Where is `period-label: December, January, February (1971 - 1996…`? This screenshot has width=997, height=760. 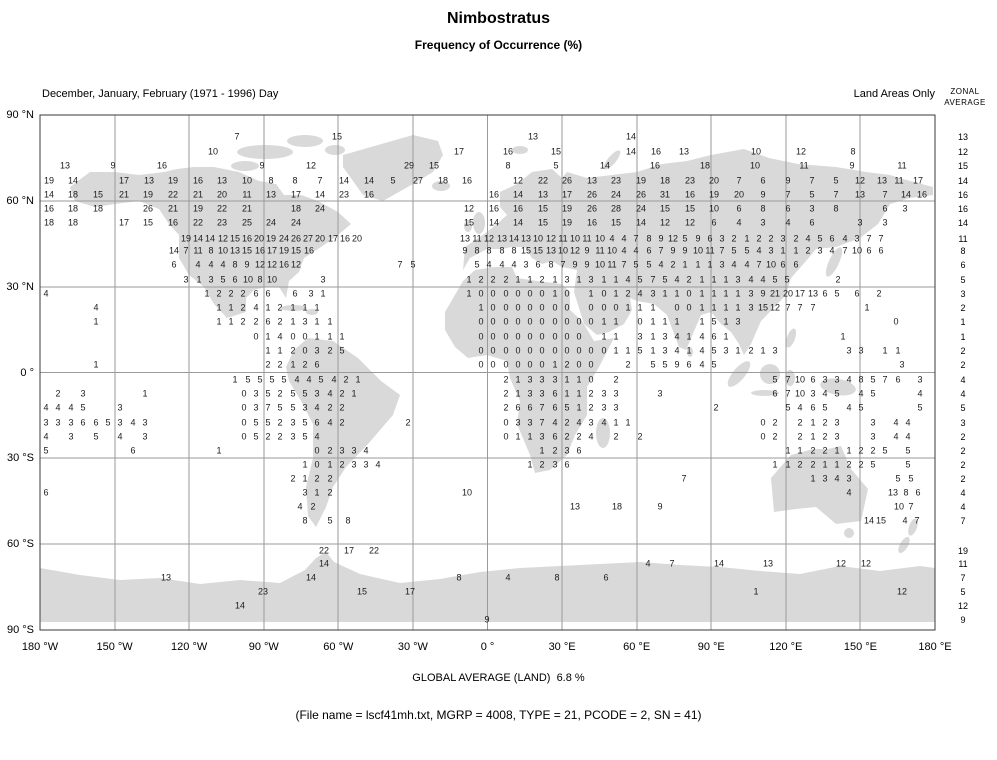
period-label: December, January, February (1971 - 1996… is located at coordinates (160, 94).